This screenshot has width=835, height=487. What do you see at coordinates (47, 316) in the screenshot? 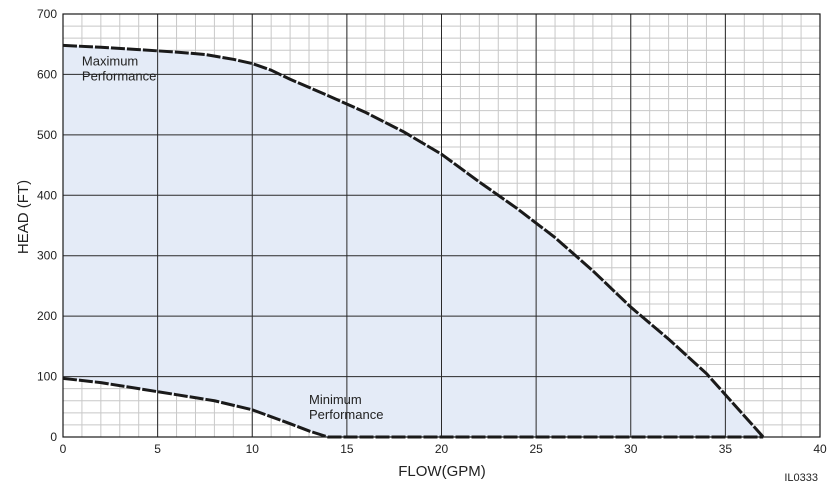
I see `y-tick-label: 200` at bounding box center [47, 316].